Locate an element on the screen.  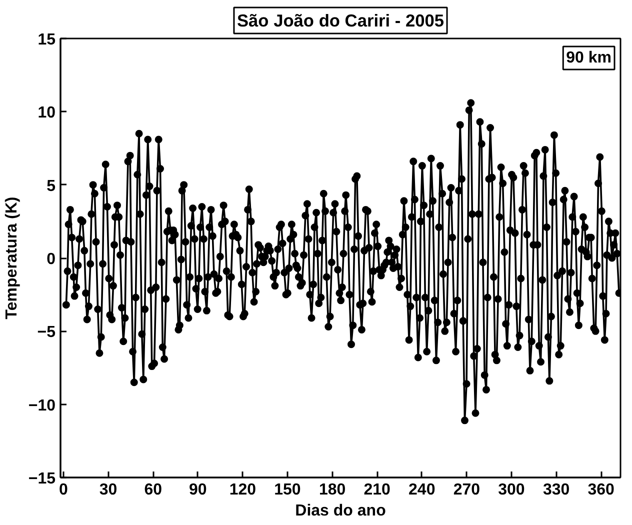
x-tick-label: 60 is located at coordinates (153, 490).